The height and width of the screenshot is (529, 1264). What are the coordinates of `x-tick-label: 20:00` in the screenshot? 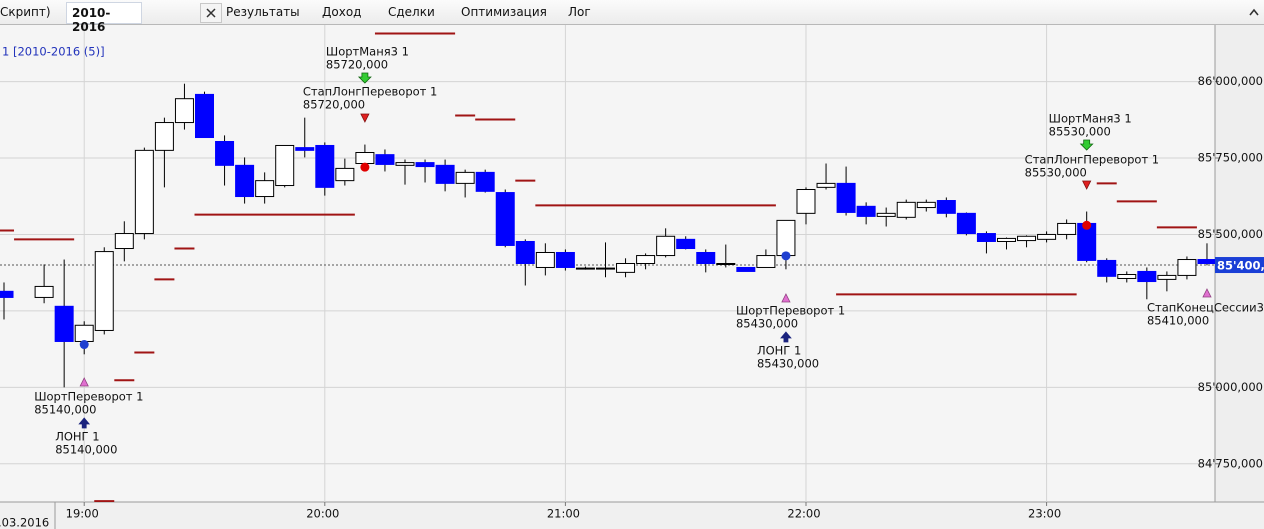 It's located at (322, 514).